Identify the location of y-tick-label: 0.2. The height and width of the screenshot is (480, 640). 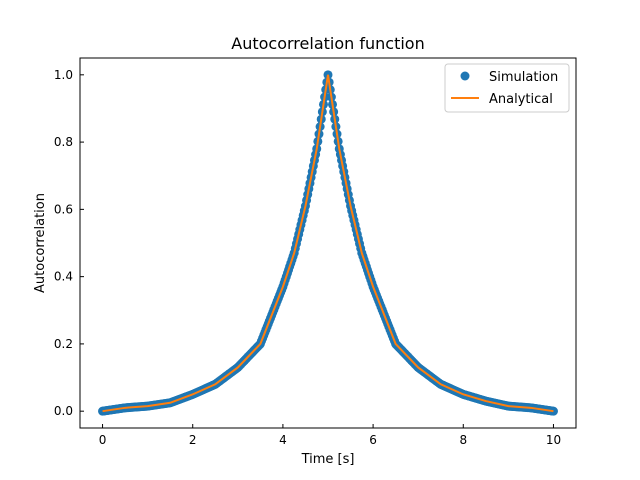
(63, 344).